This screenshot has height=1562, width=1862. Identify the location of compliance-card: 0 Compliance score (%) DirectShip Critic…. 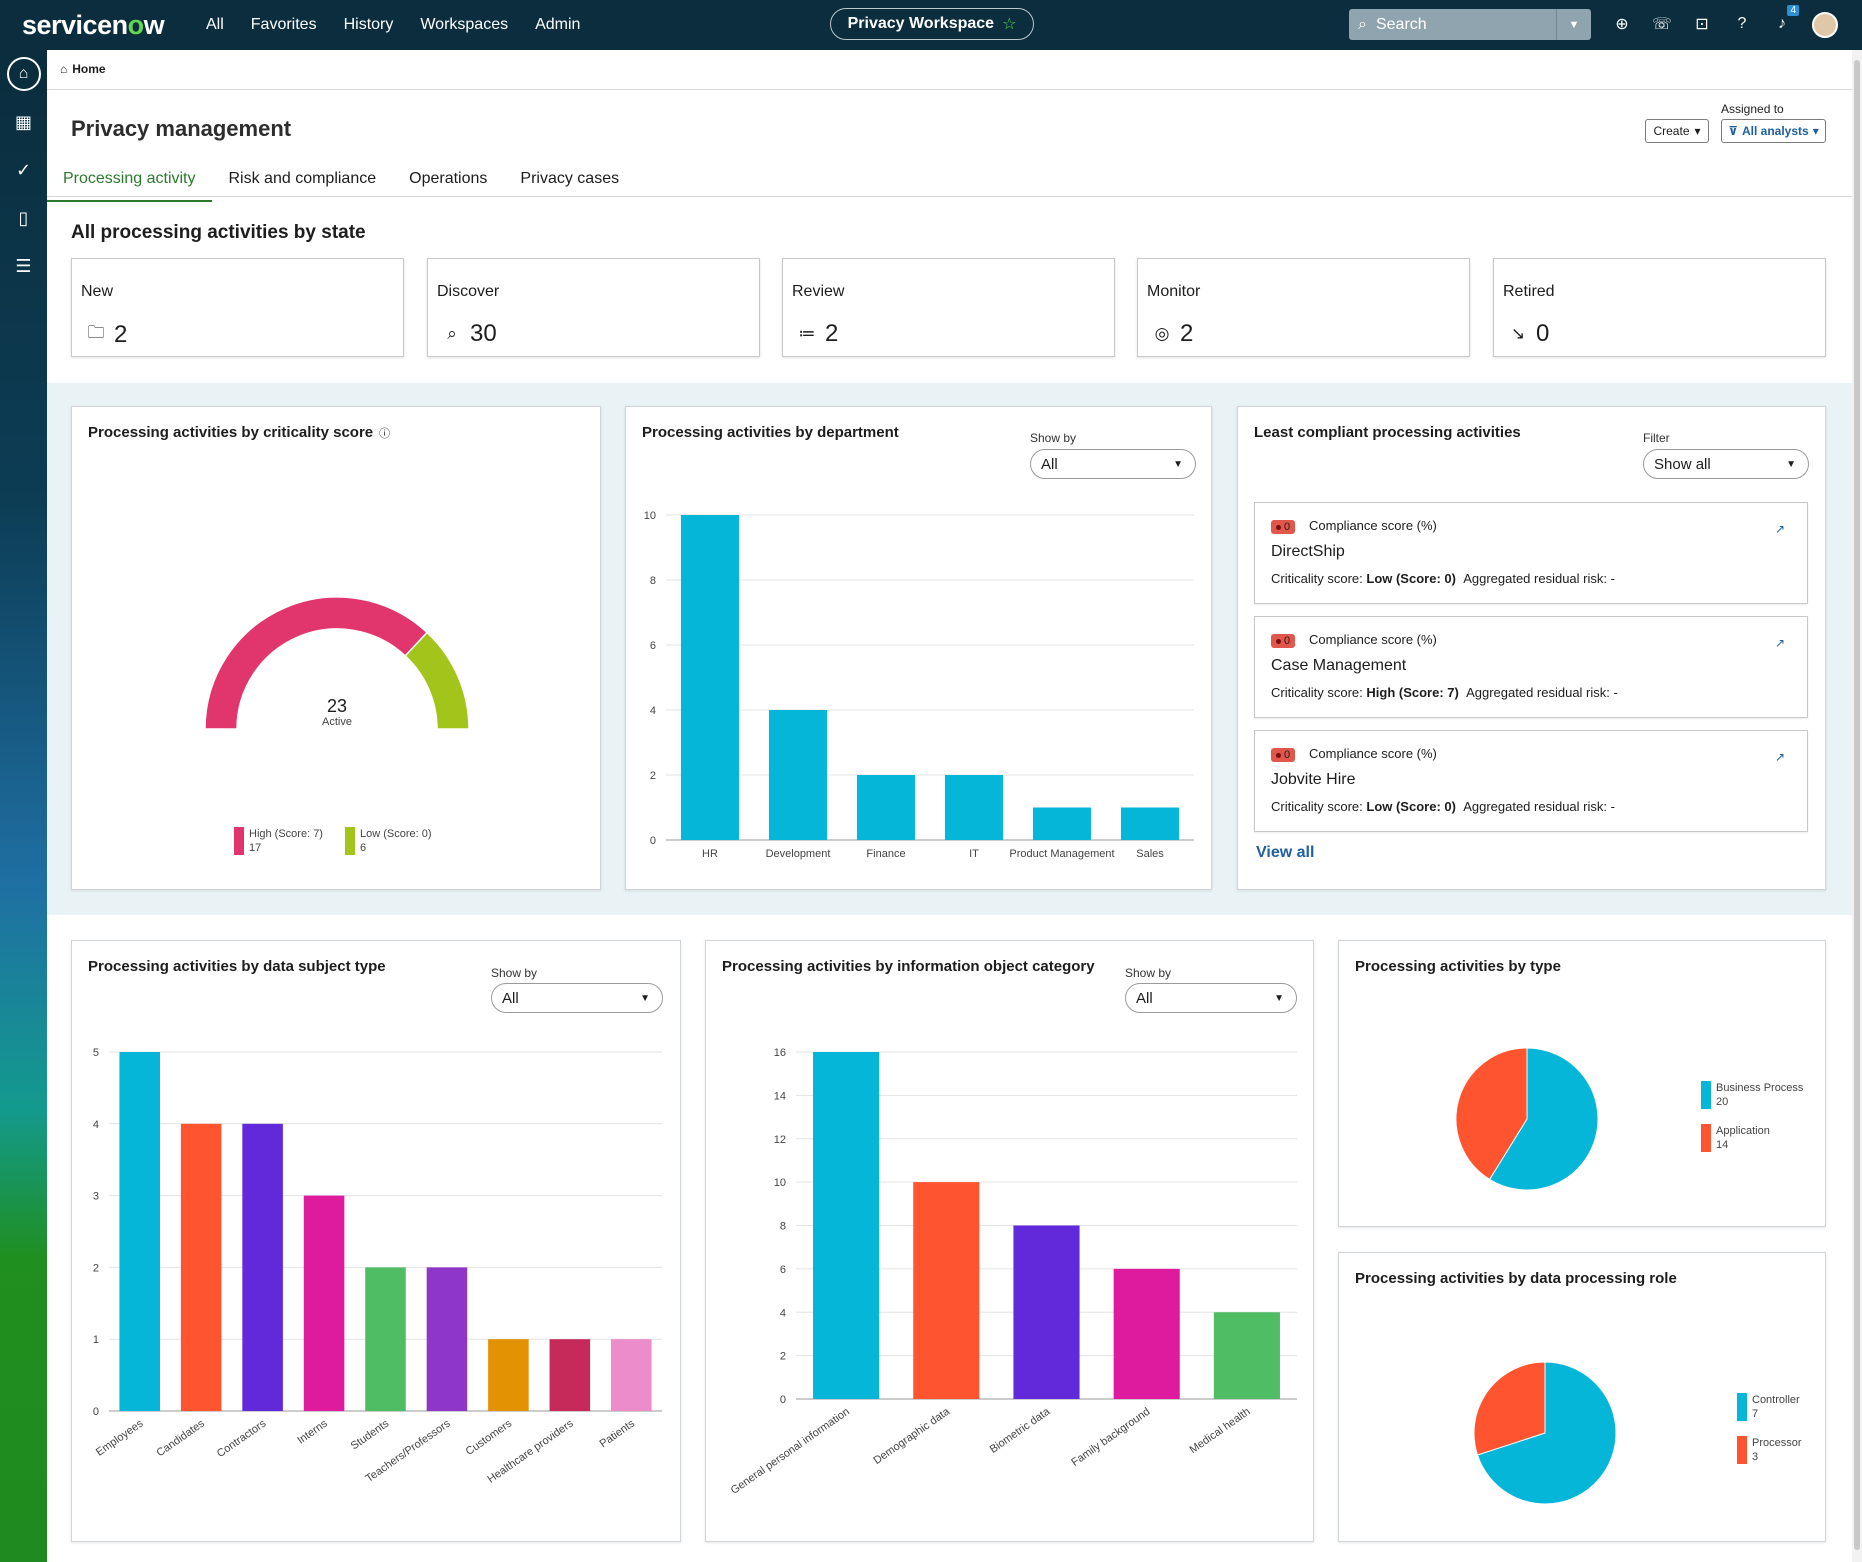
(1531, 553).